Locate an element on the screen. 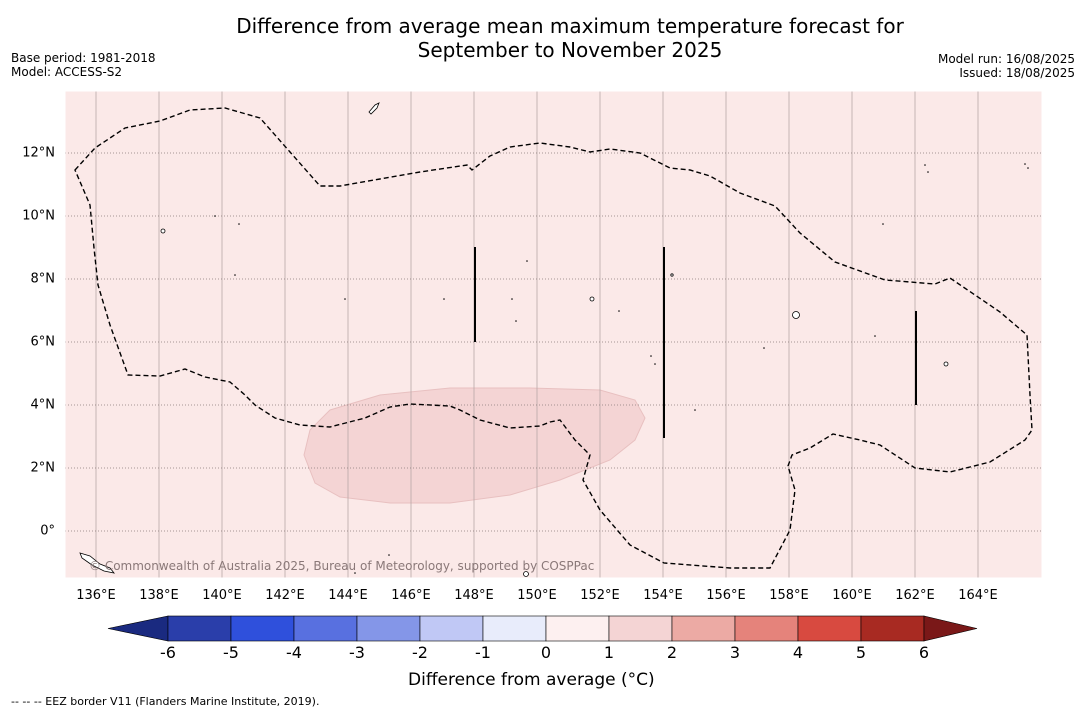  colorbar-tick-label: -1 is located at coordinates (483, 652).